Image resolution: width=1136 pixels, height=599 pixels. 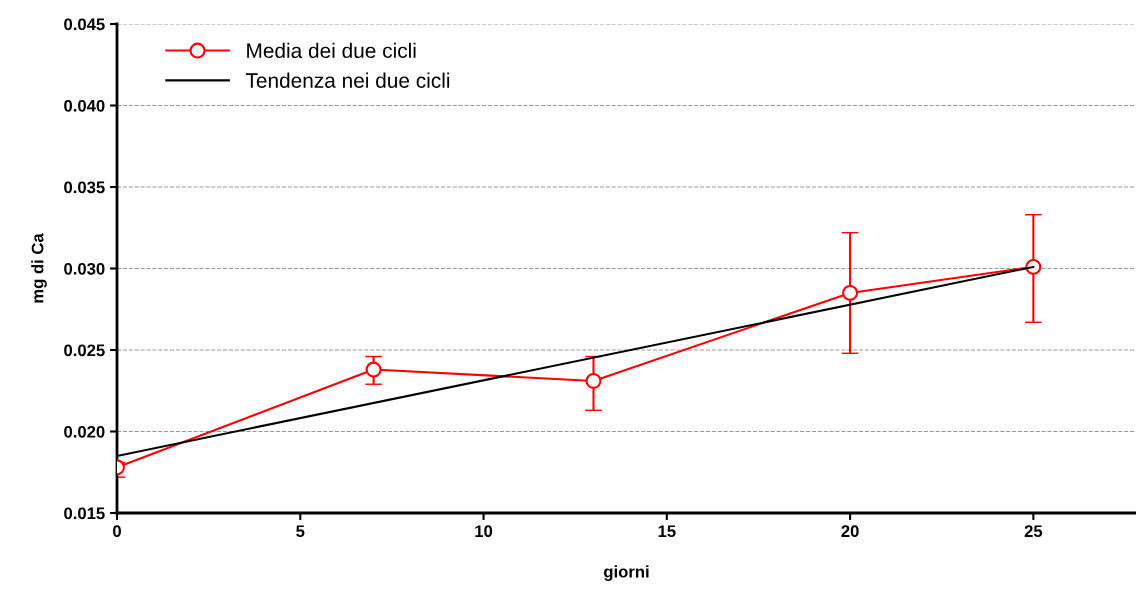 I want to click on x-tick-label: 0, so click(x=117, y=531).